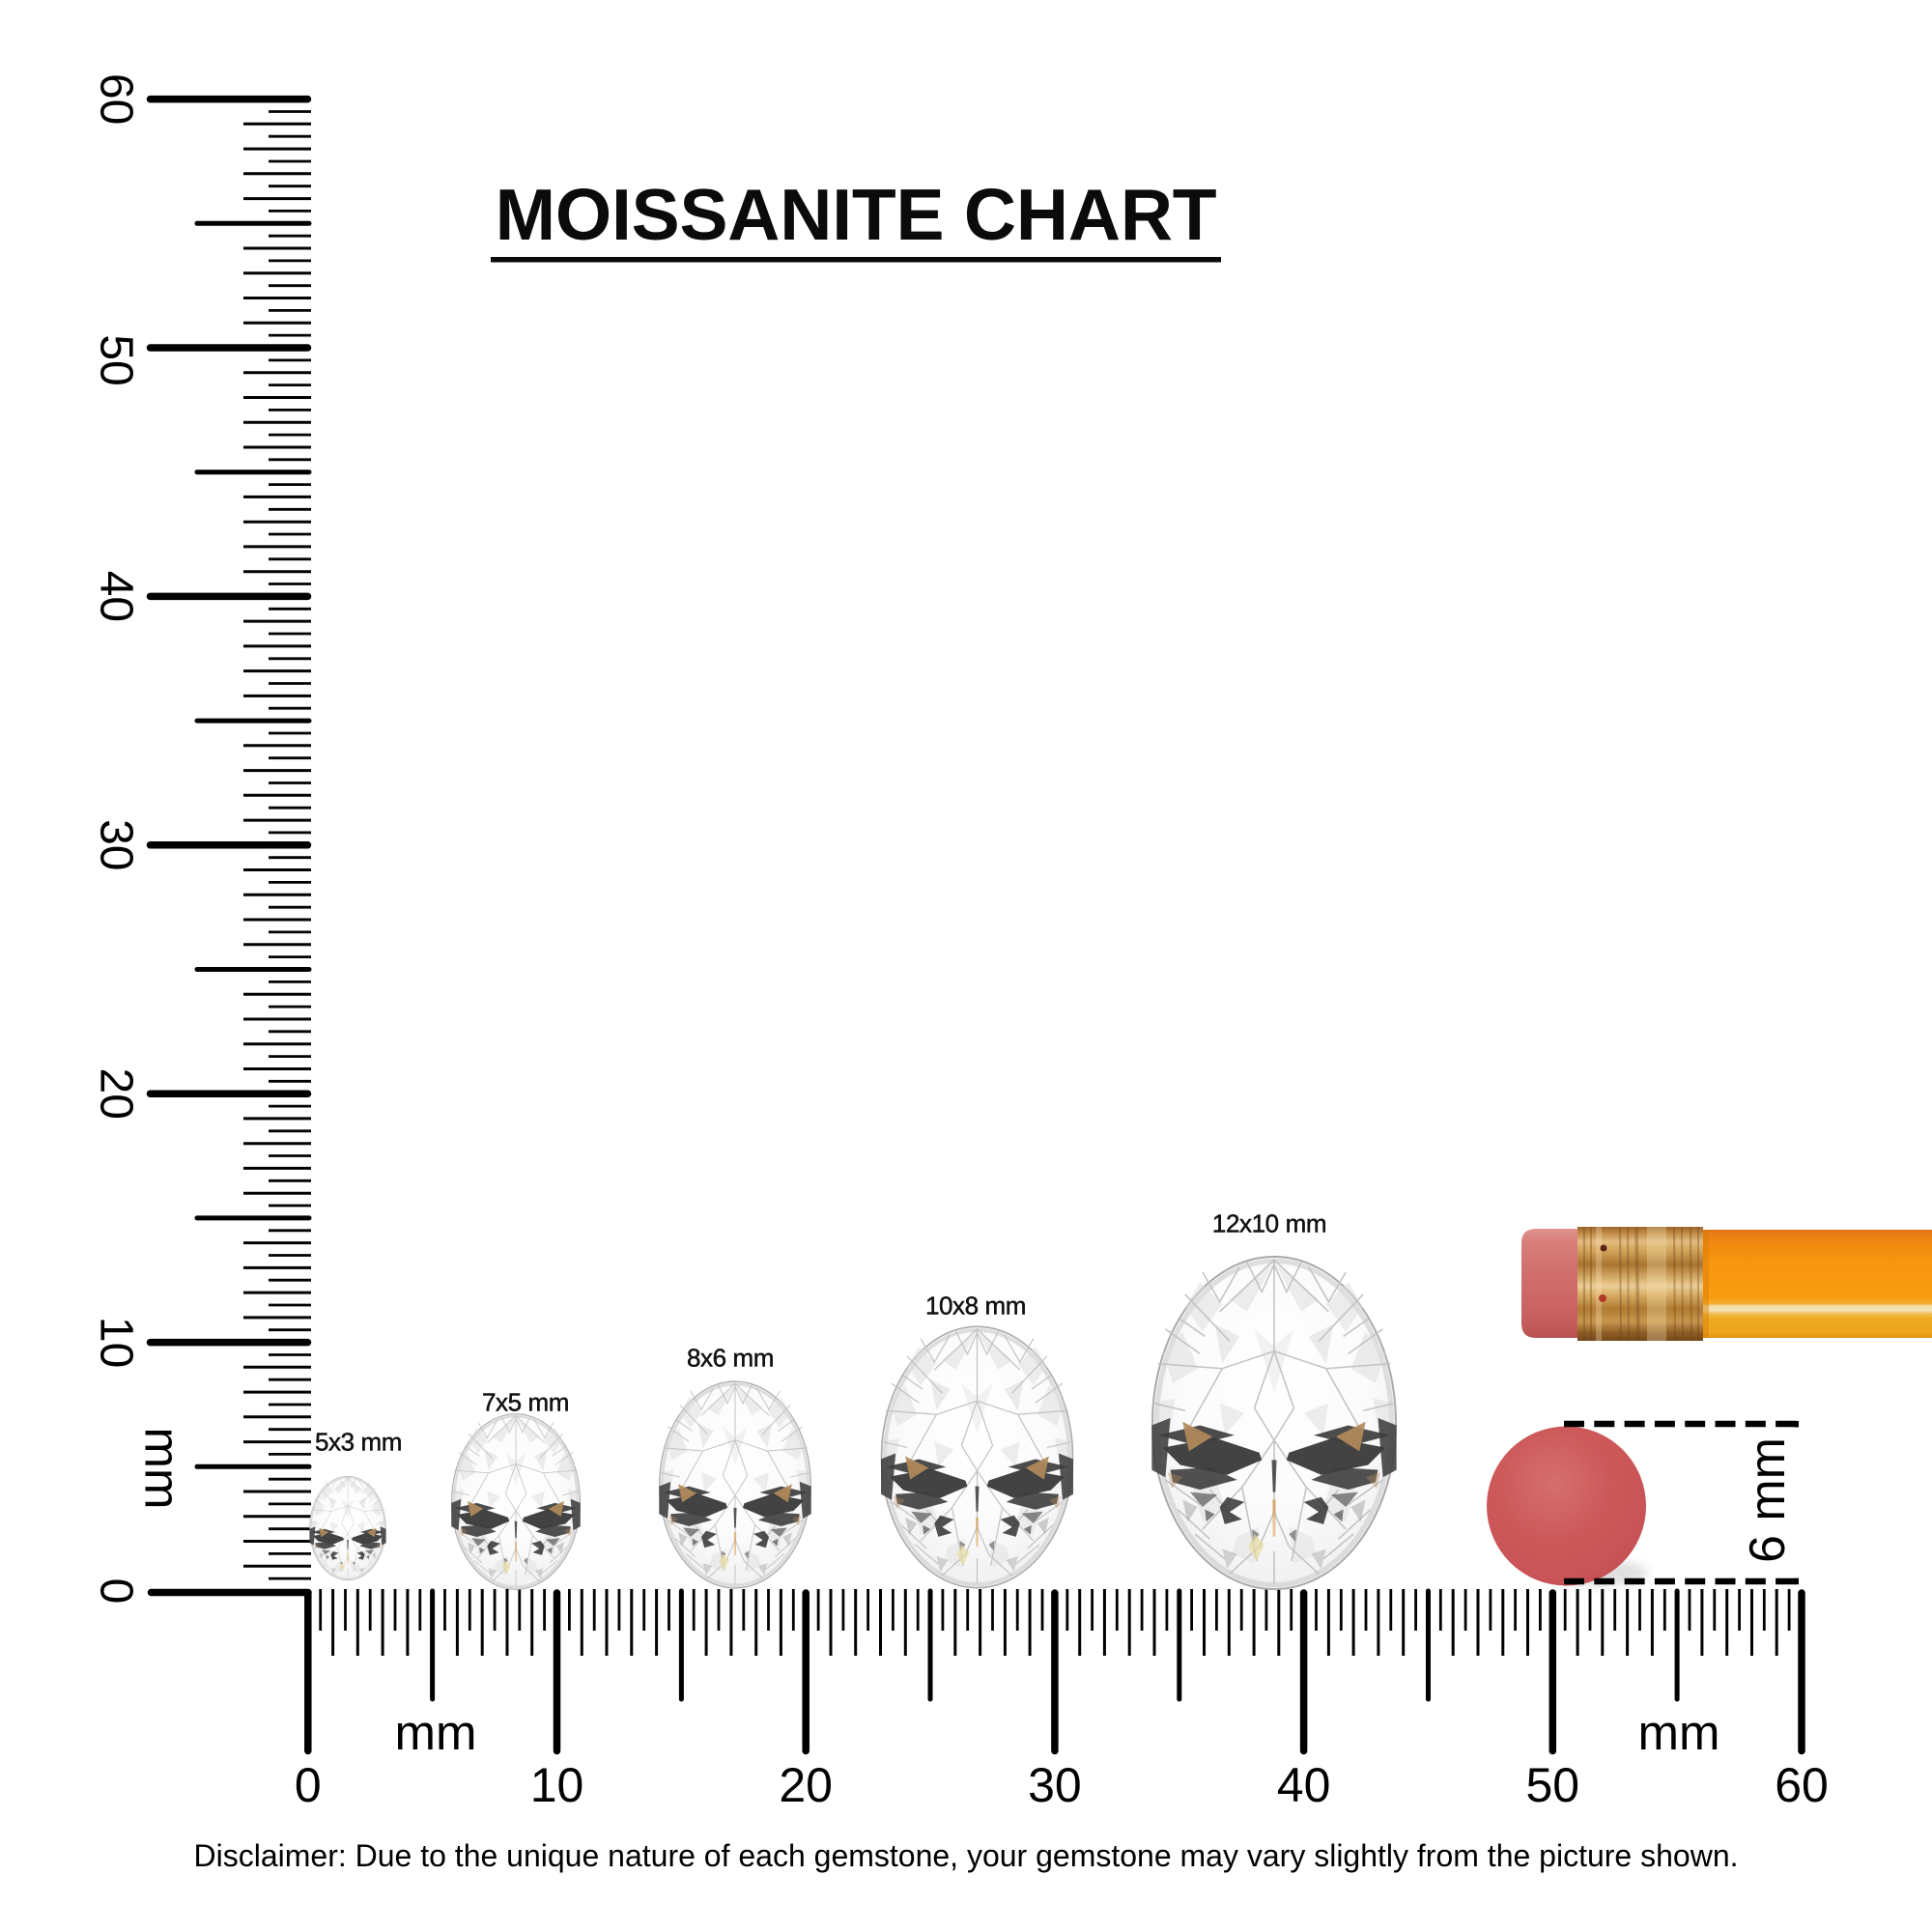 The height and width of the screenshot is (1932, 1932). I want to click on svg-text: 6 mm, so click(1768, 1500).